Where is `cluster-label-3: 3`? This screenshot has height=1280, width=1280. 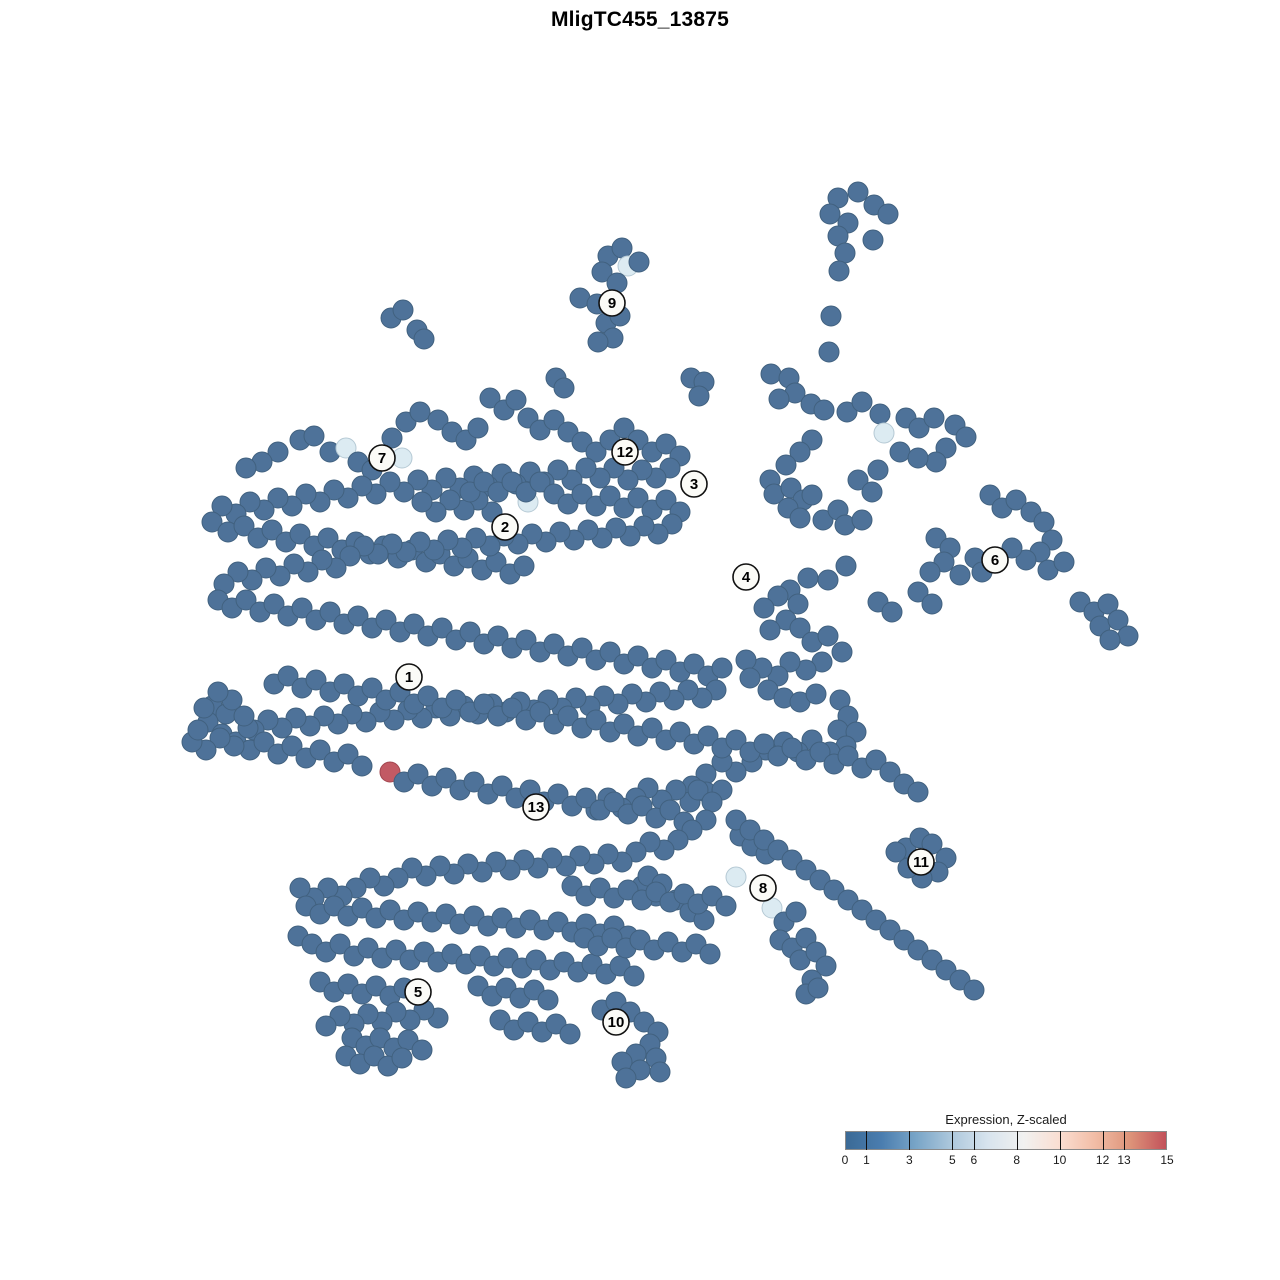 cluster-label-3: 3 is located at coordinates (694, 484).